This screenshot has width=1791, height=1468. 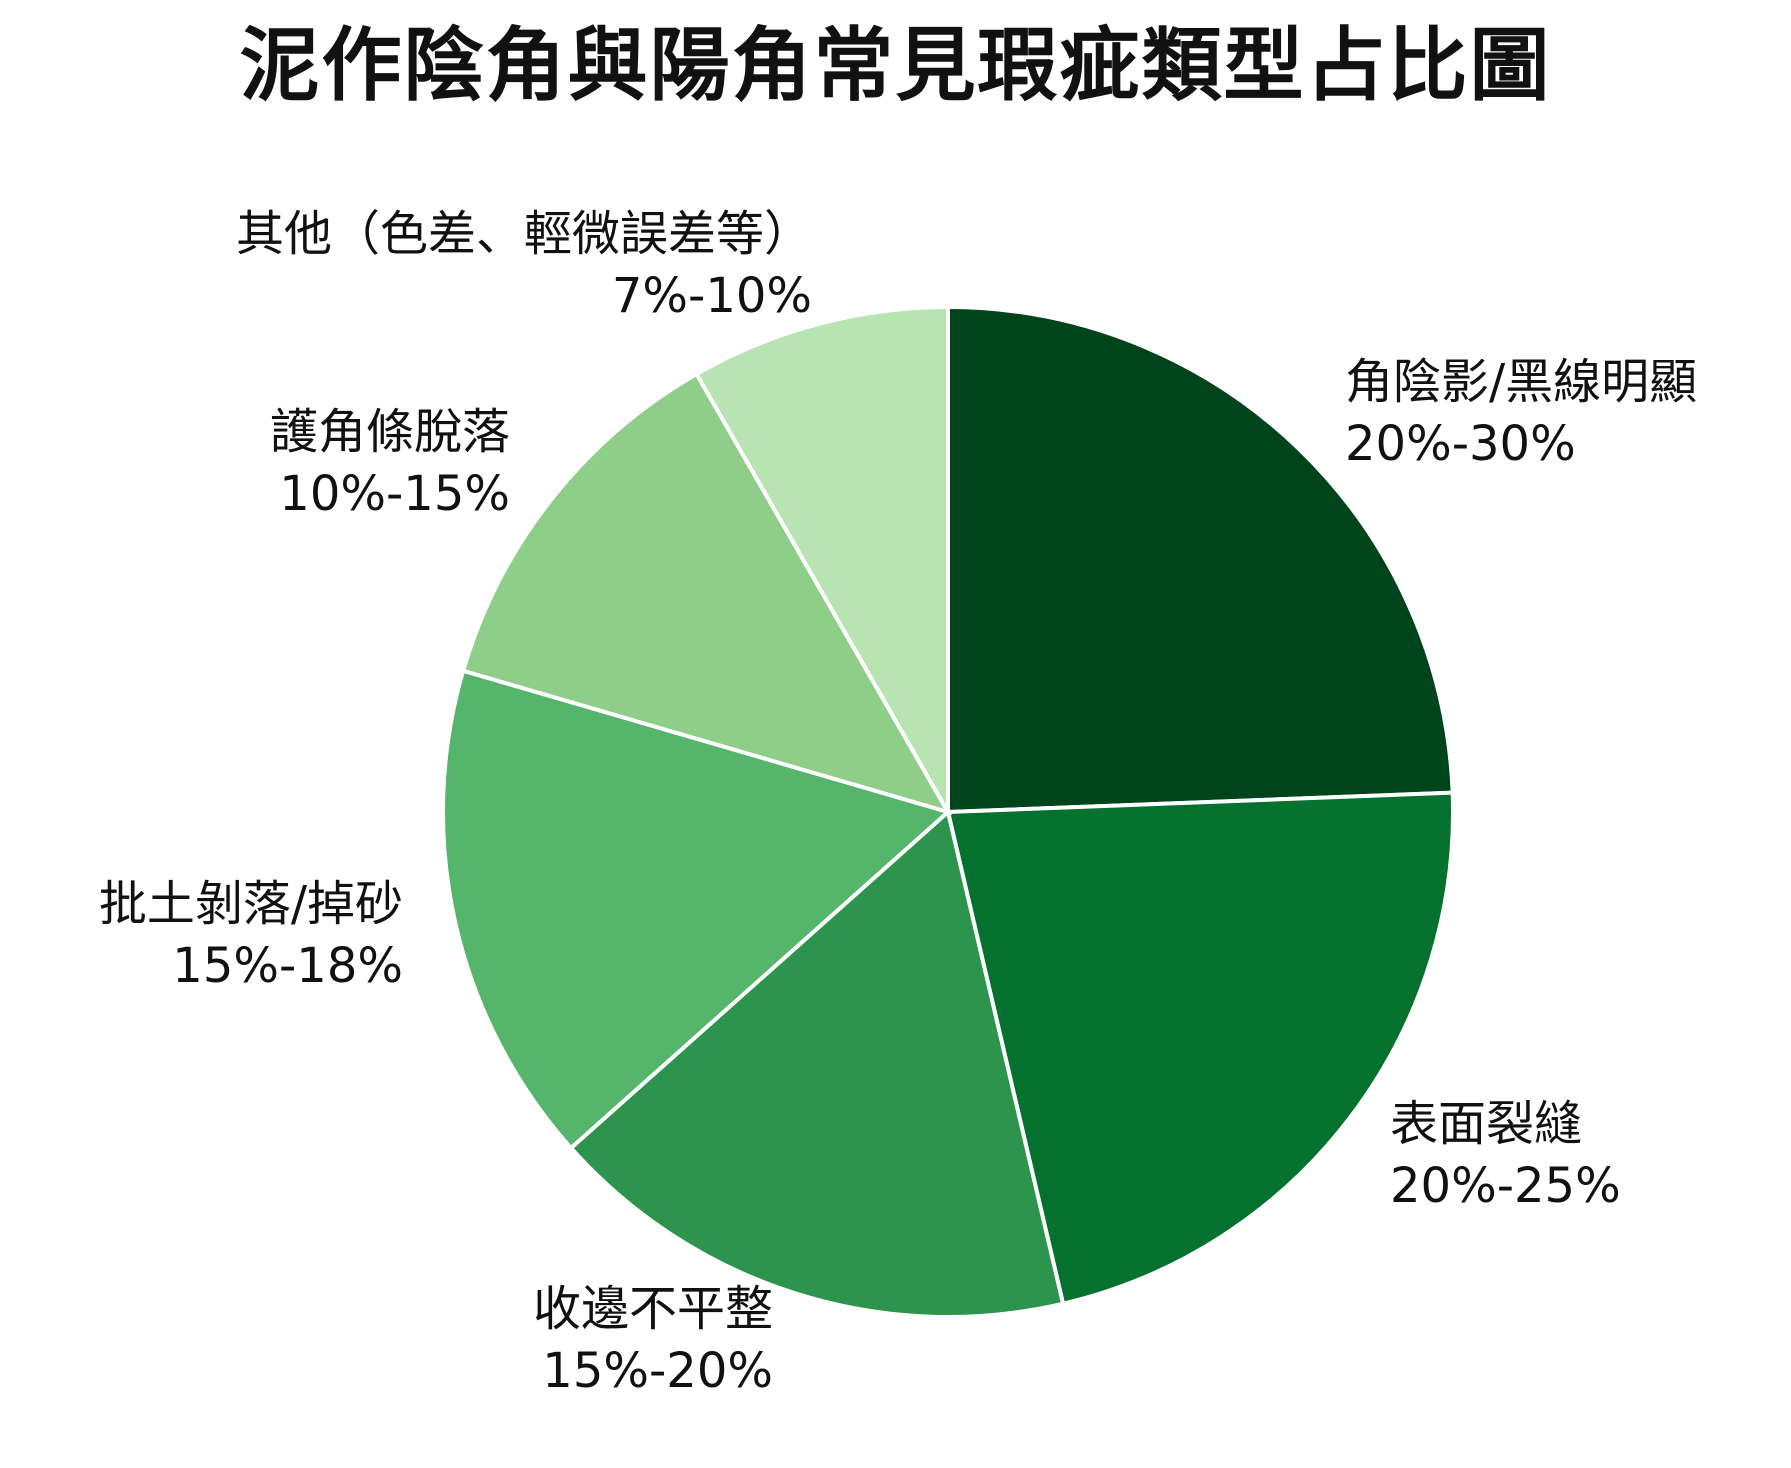 What do you see at coordinates (653, 1309) in the screenshot?
I see `slice-label-3: 收邊不平整` at bounding box center [653, 1309].